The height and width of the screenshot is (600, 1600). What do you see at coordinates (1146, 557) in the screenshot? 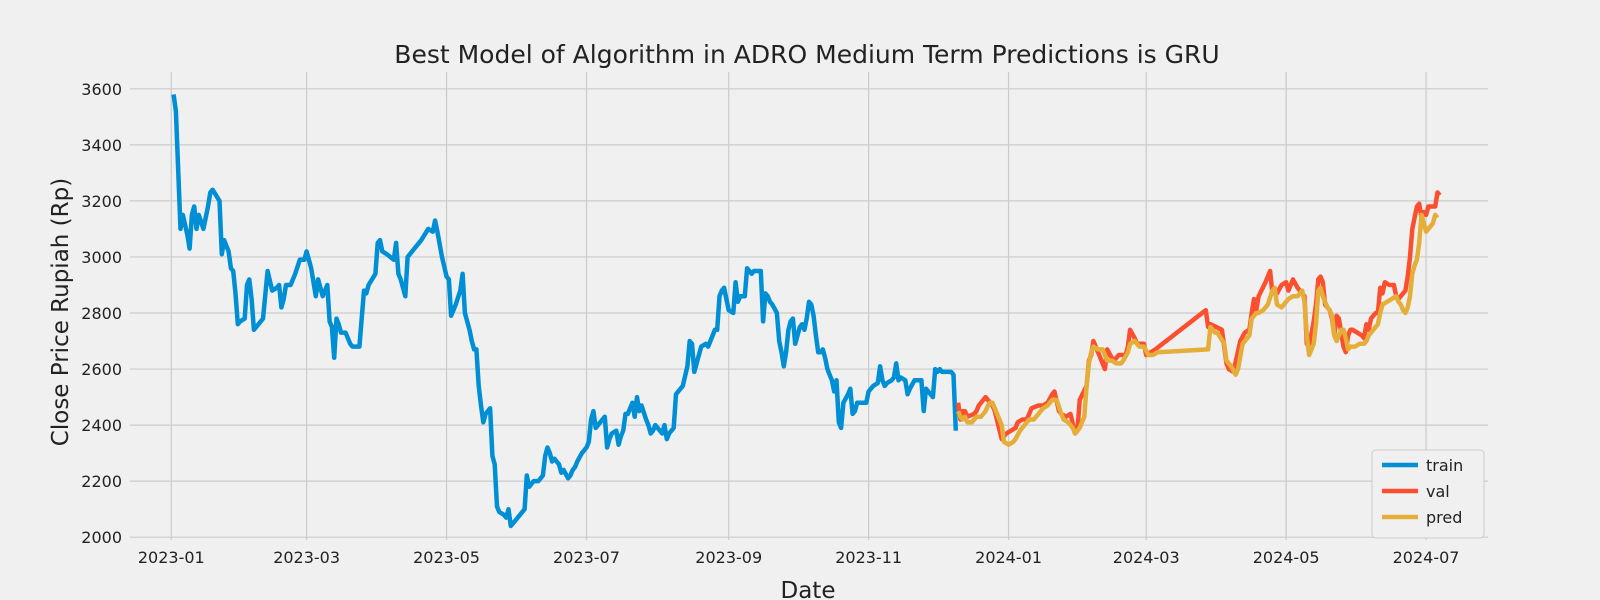
I see `x-tick-label: 2024-03` at bounding box center [1146, 557].